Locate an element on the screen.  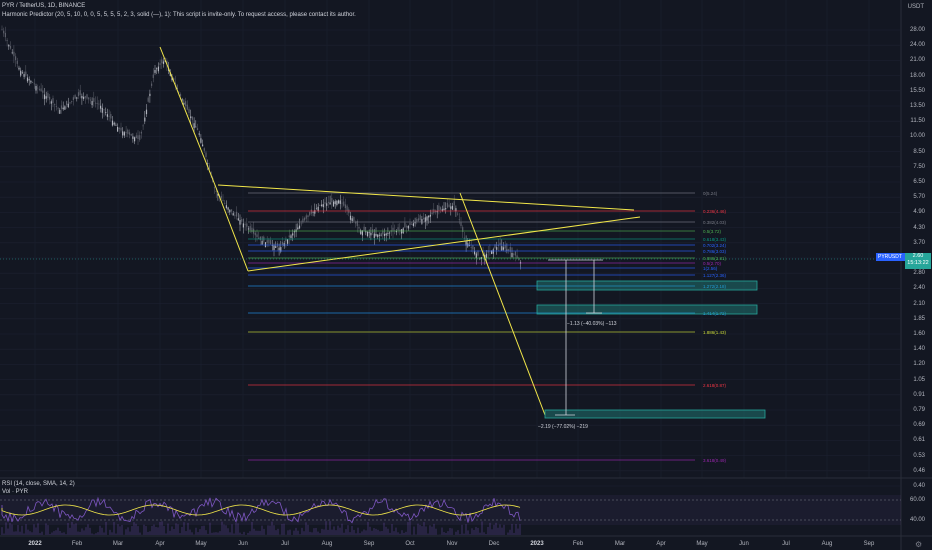
price-tick-label: 10.00 is located at coordinates (917, 136).